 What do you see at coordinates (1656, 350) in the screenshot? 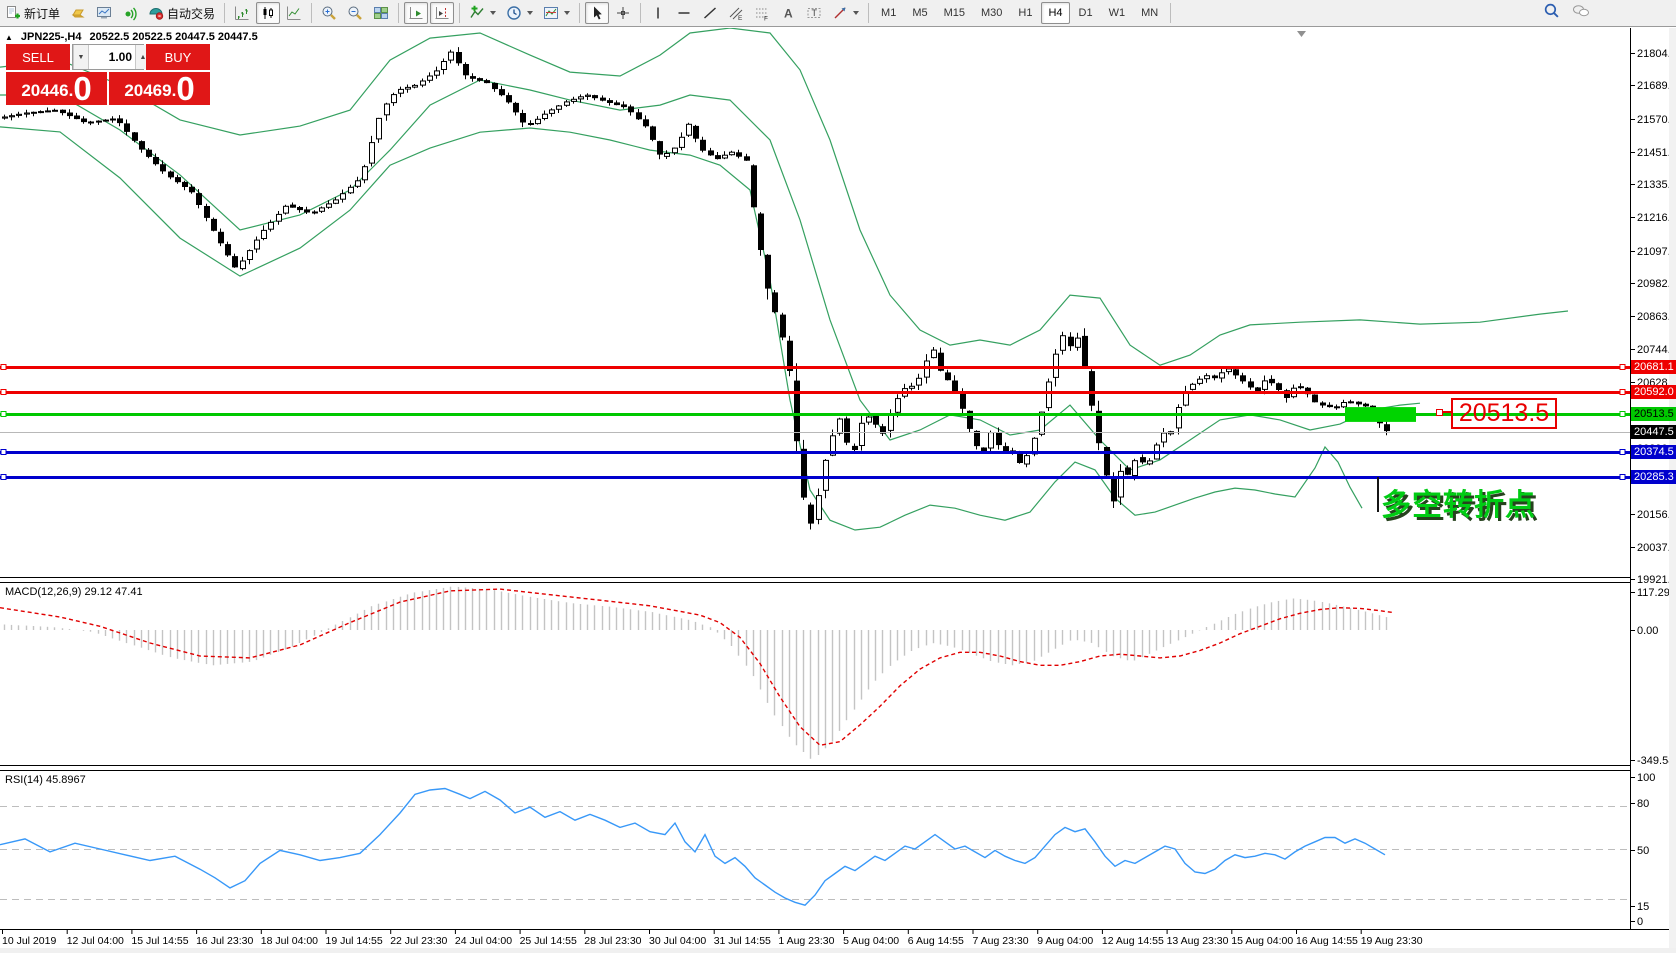
I see `price-tick: 20744.0` at bounding box center [1656, 350].